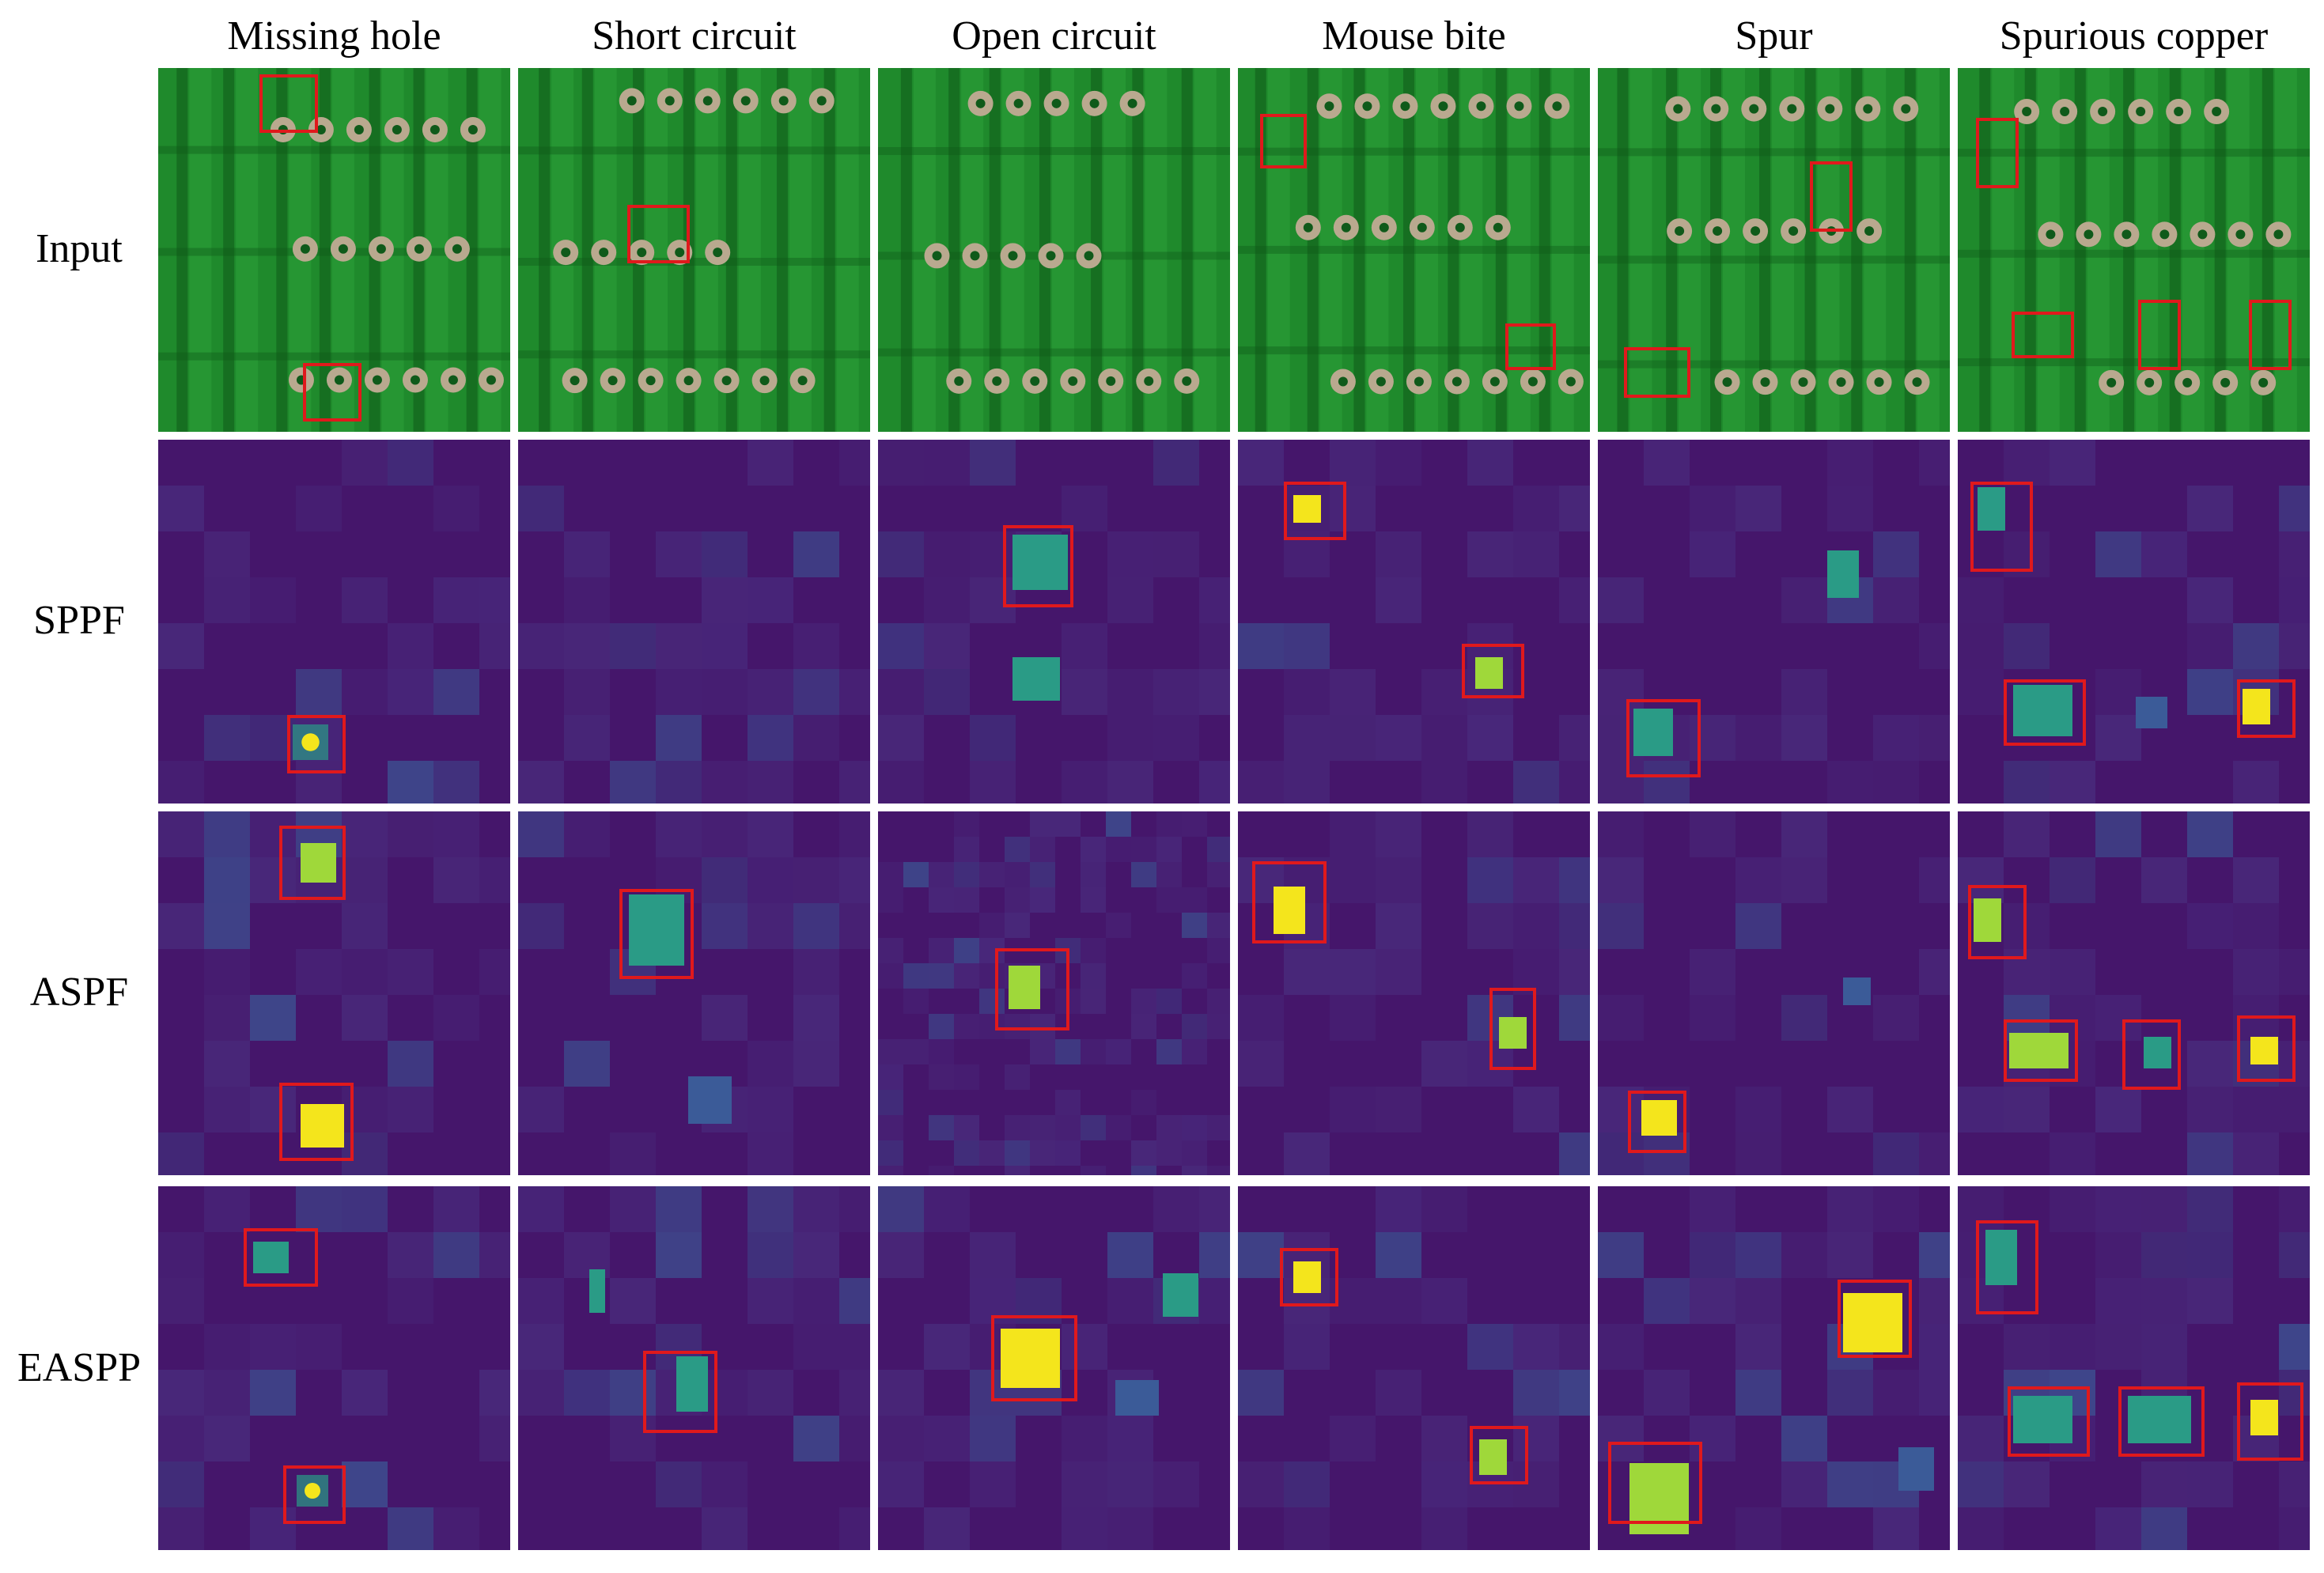 The width and height of the screenshot is (2324, 1573). I want to click on panel-easpp-spurious-copper, so click(2134, 1368).